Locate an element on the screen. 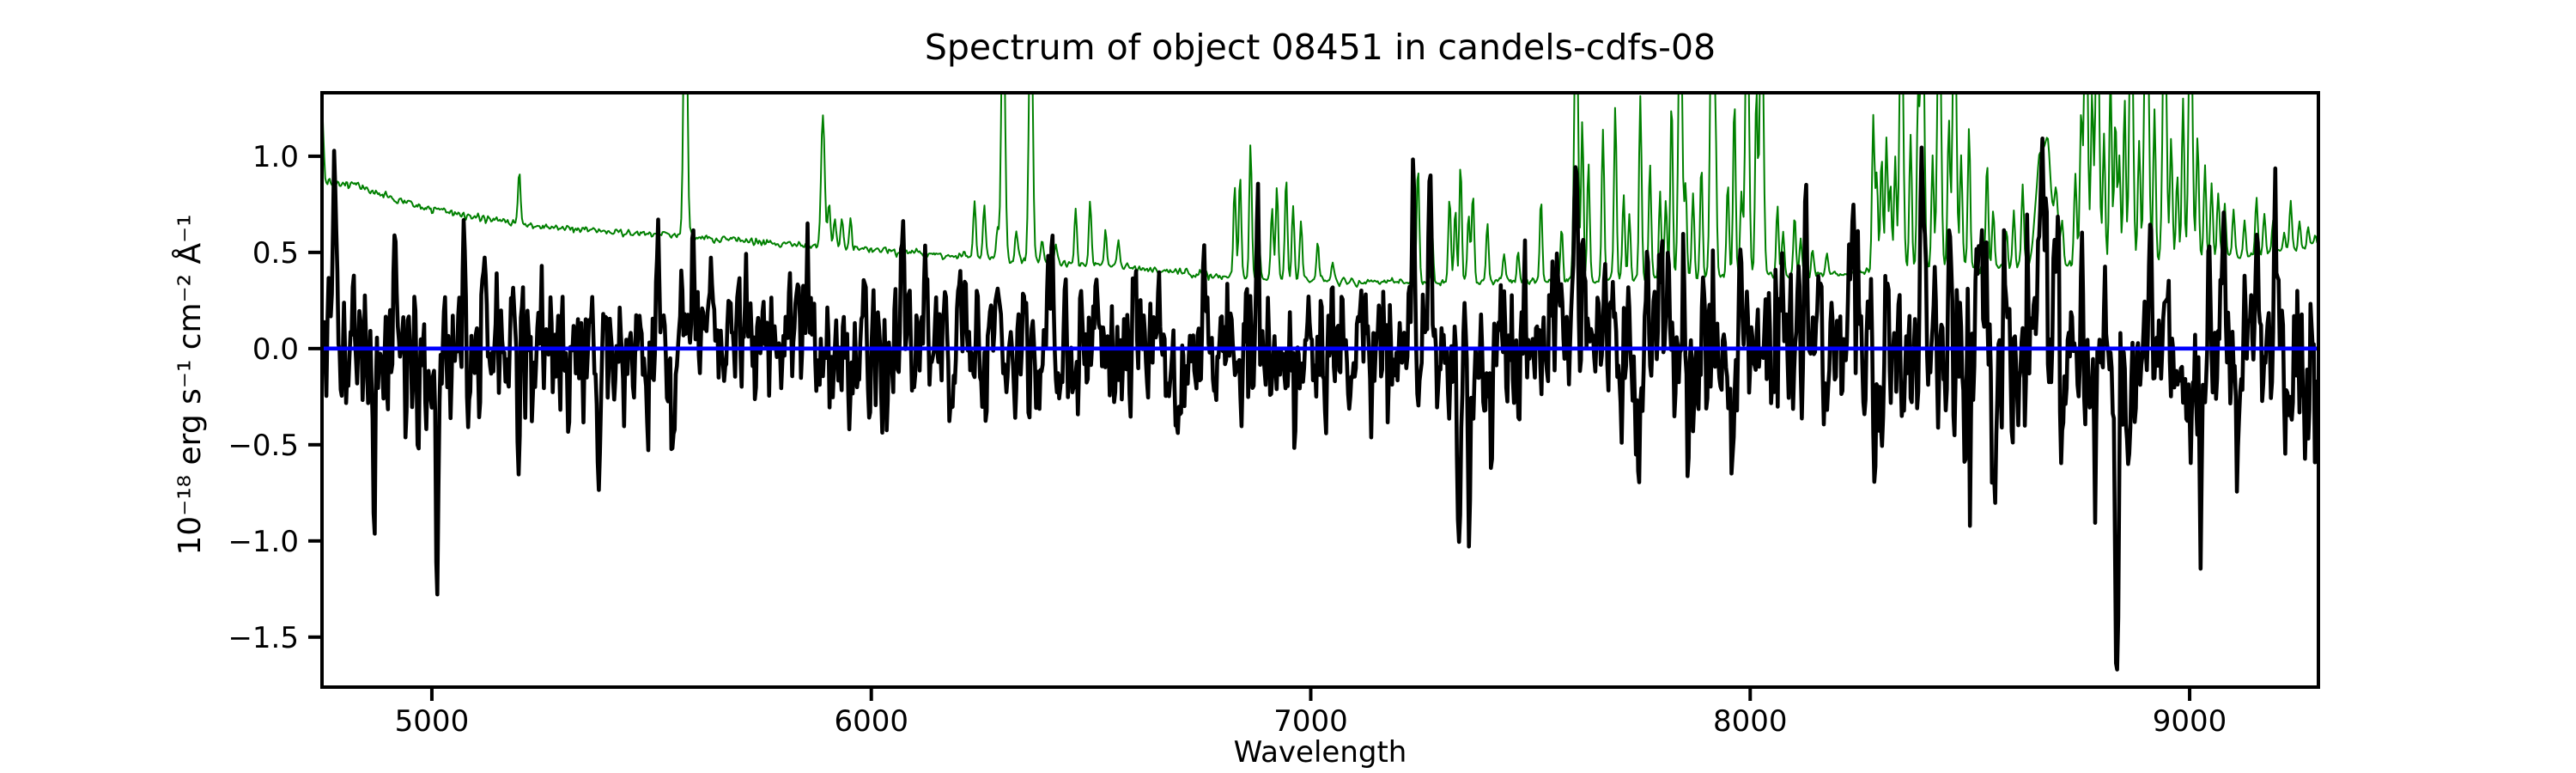  x-tick-label: 7000 is located at coordinates (1310, 721).